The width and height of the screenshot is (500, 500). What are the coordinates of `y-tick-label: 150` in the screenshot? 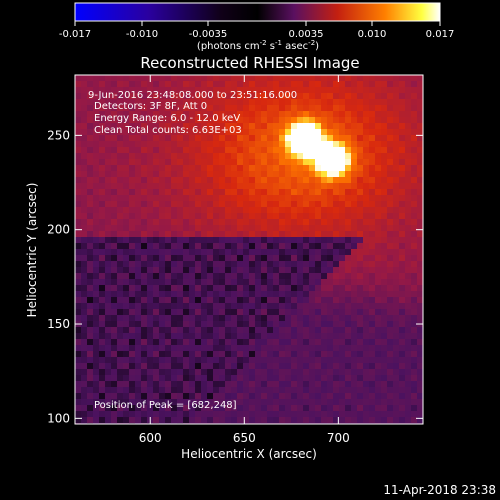 It's located at (58, 324).